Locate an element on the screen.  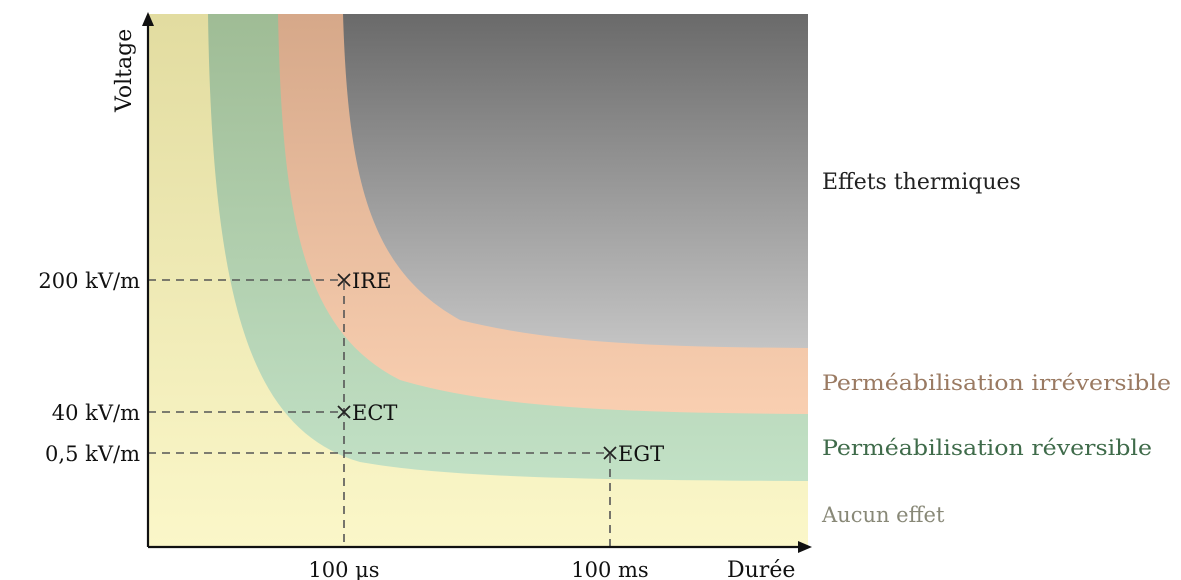
point-egt: EGT is located at coordinates (633, 454).